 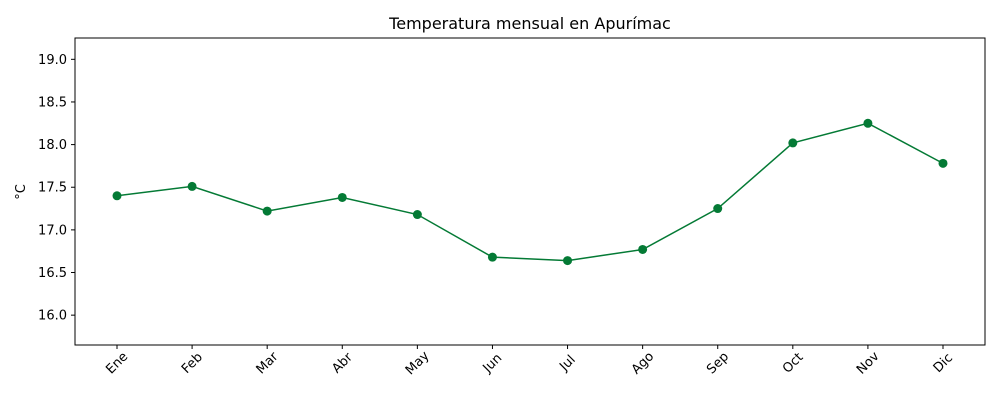 What do you see at coordinates (418, 363) in the screenshot?
I see `x-tick-label: May` at bounding box center [418, 363].